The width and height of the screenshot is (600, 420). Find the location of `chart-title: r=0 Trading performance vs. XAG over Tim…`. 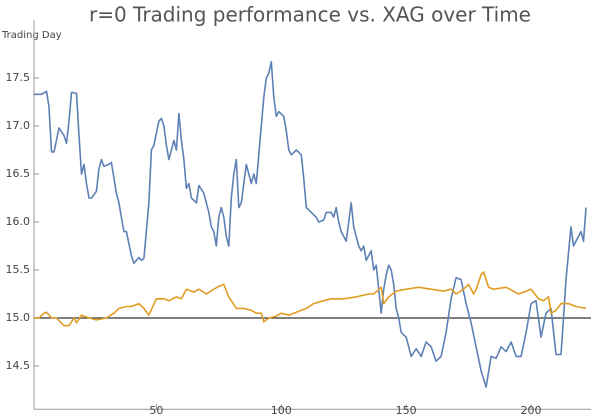

chart-title: r=0 Trading performance vs. XAG over Tim… is located at coordinates (310, 15).